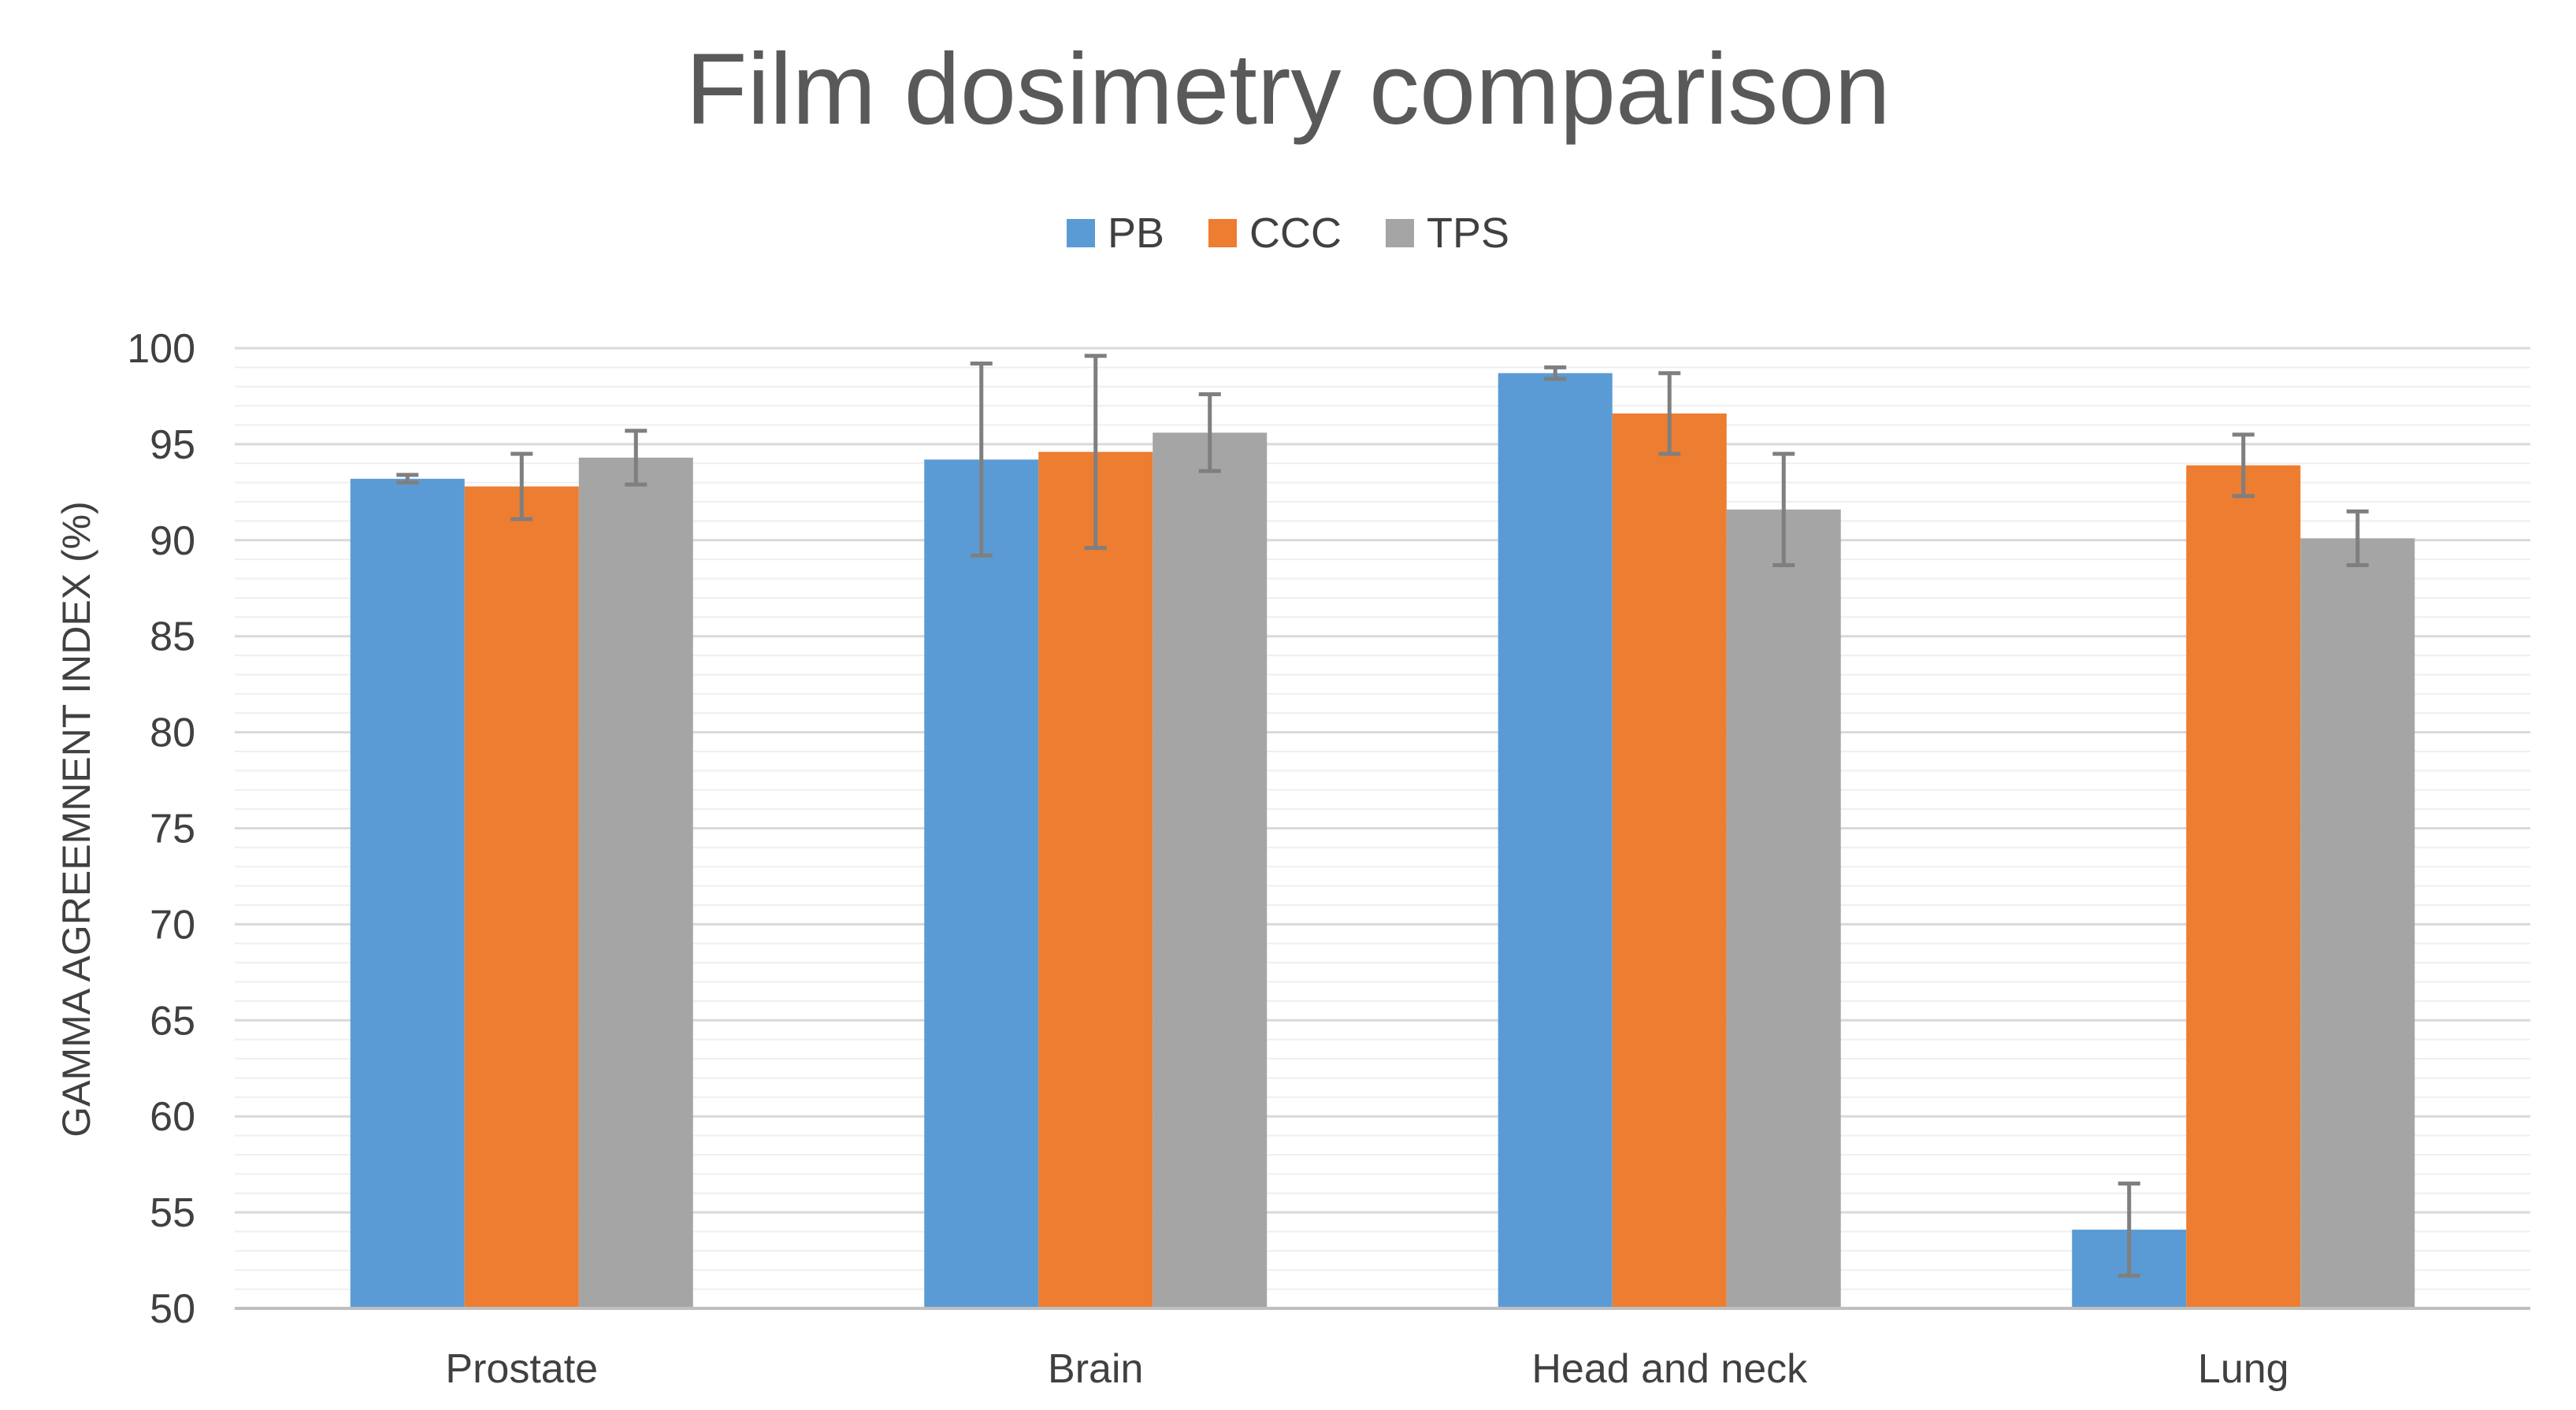 This screenshot has width=2576, height=1410. I want to click on y-tick-label: 50, so click(172, 1309).